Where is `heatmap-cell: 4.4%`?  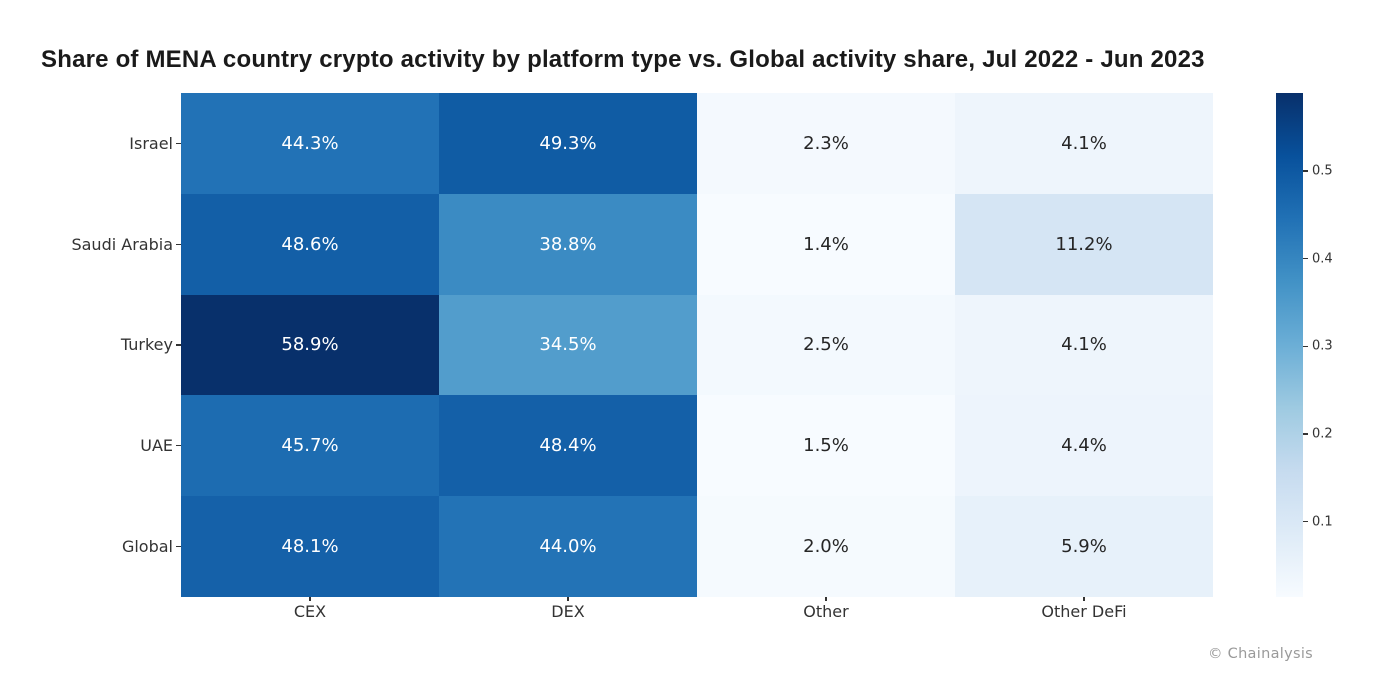 heatmap-cell: 4.4% is located at coordinates (1084, 446).